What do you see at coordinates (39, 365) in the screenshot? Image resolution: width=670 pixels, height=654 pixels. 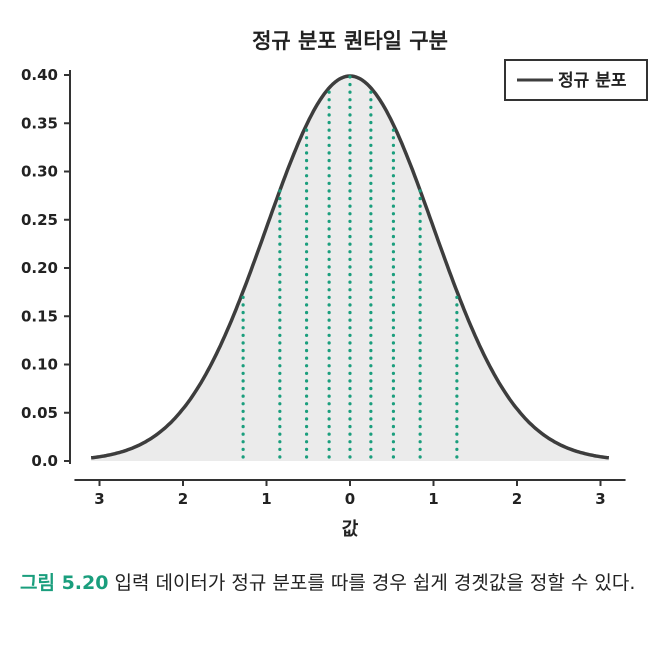 I see `y-tick-label: 0.10` at bounding box center [39, 365].